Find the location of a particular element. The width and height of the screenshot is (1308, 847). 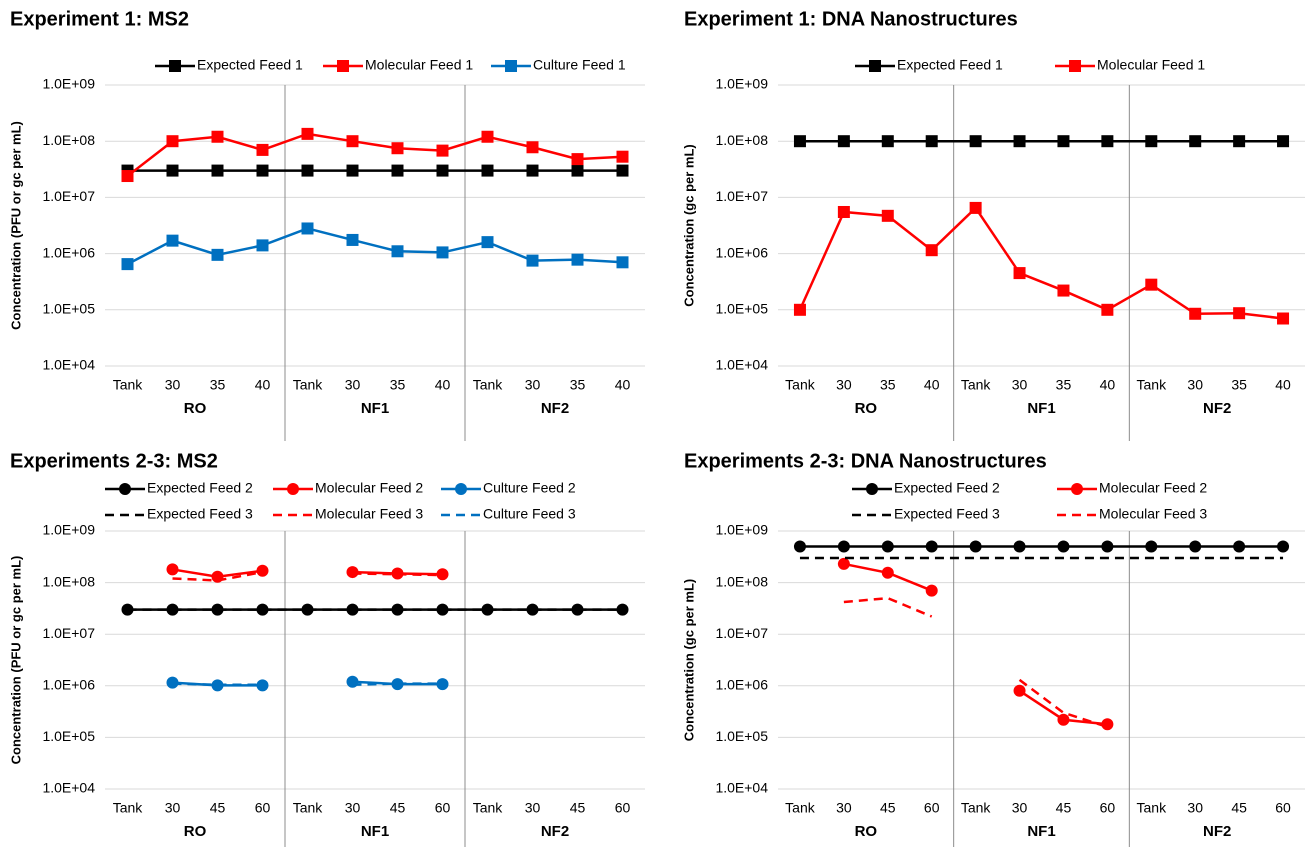

legend-label: Molecular Feed 2 is located at coordinates (369, 488).